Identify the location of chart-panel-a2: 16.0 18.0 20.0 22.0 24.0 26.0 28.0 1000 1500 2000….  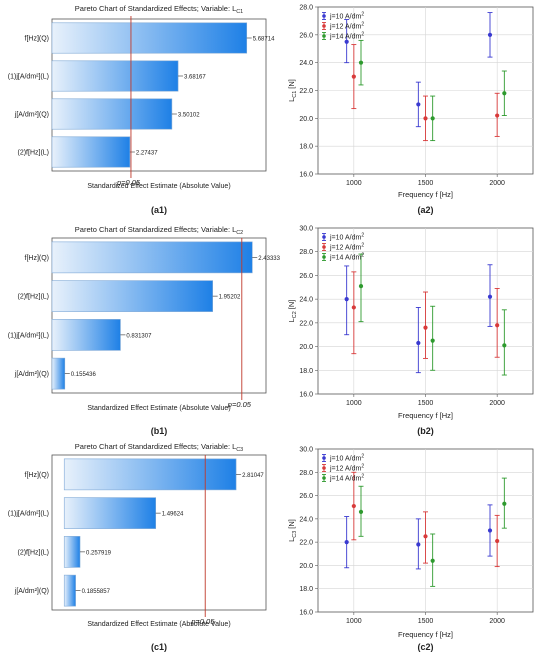
(410, 110).